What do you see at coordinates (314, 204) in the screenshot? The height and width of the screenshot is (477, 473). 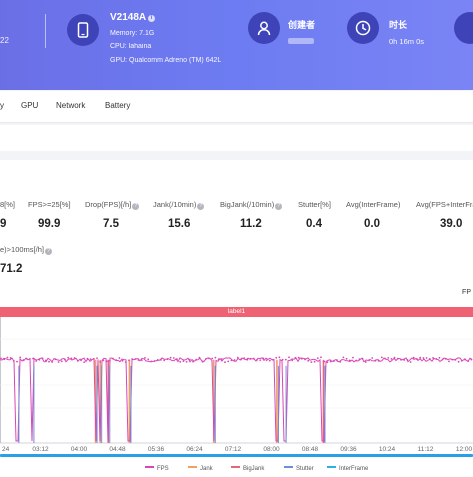 I see `stat-label-stutter: Stutter[%]` at bounding box center [314, 204].